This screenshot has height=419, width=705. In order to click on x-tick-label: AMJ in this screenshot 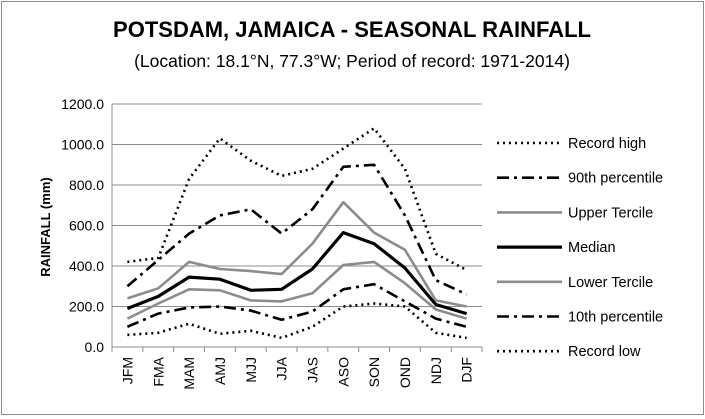, I will do `click(220, 371)`.